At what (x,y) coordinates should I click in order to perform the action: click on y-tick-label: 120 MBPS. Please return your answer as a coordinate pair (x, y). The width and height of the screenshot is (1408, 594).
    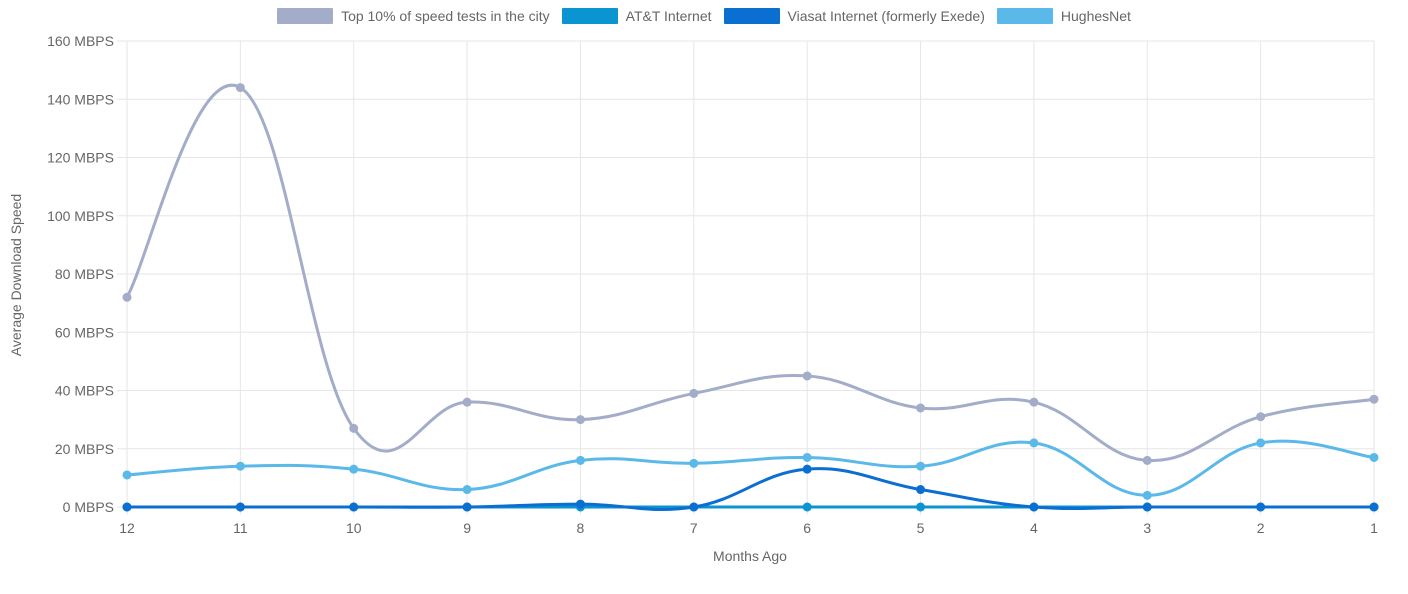
    Looking at the image, I should click on (80, 158).